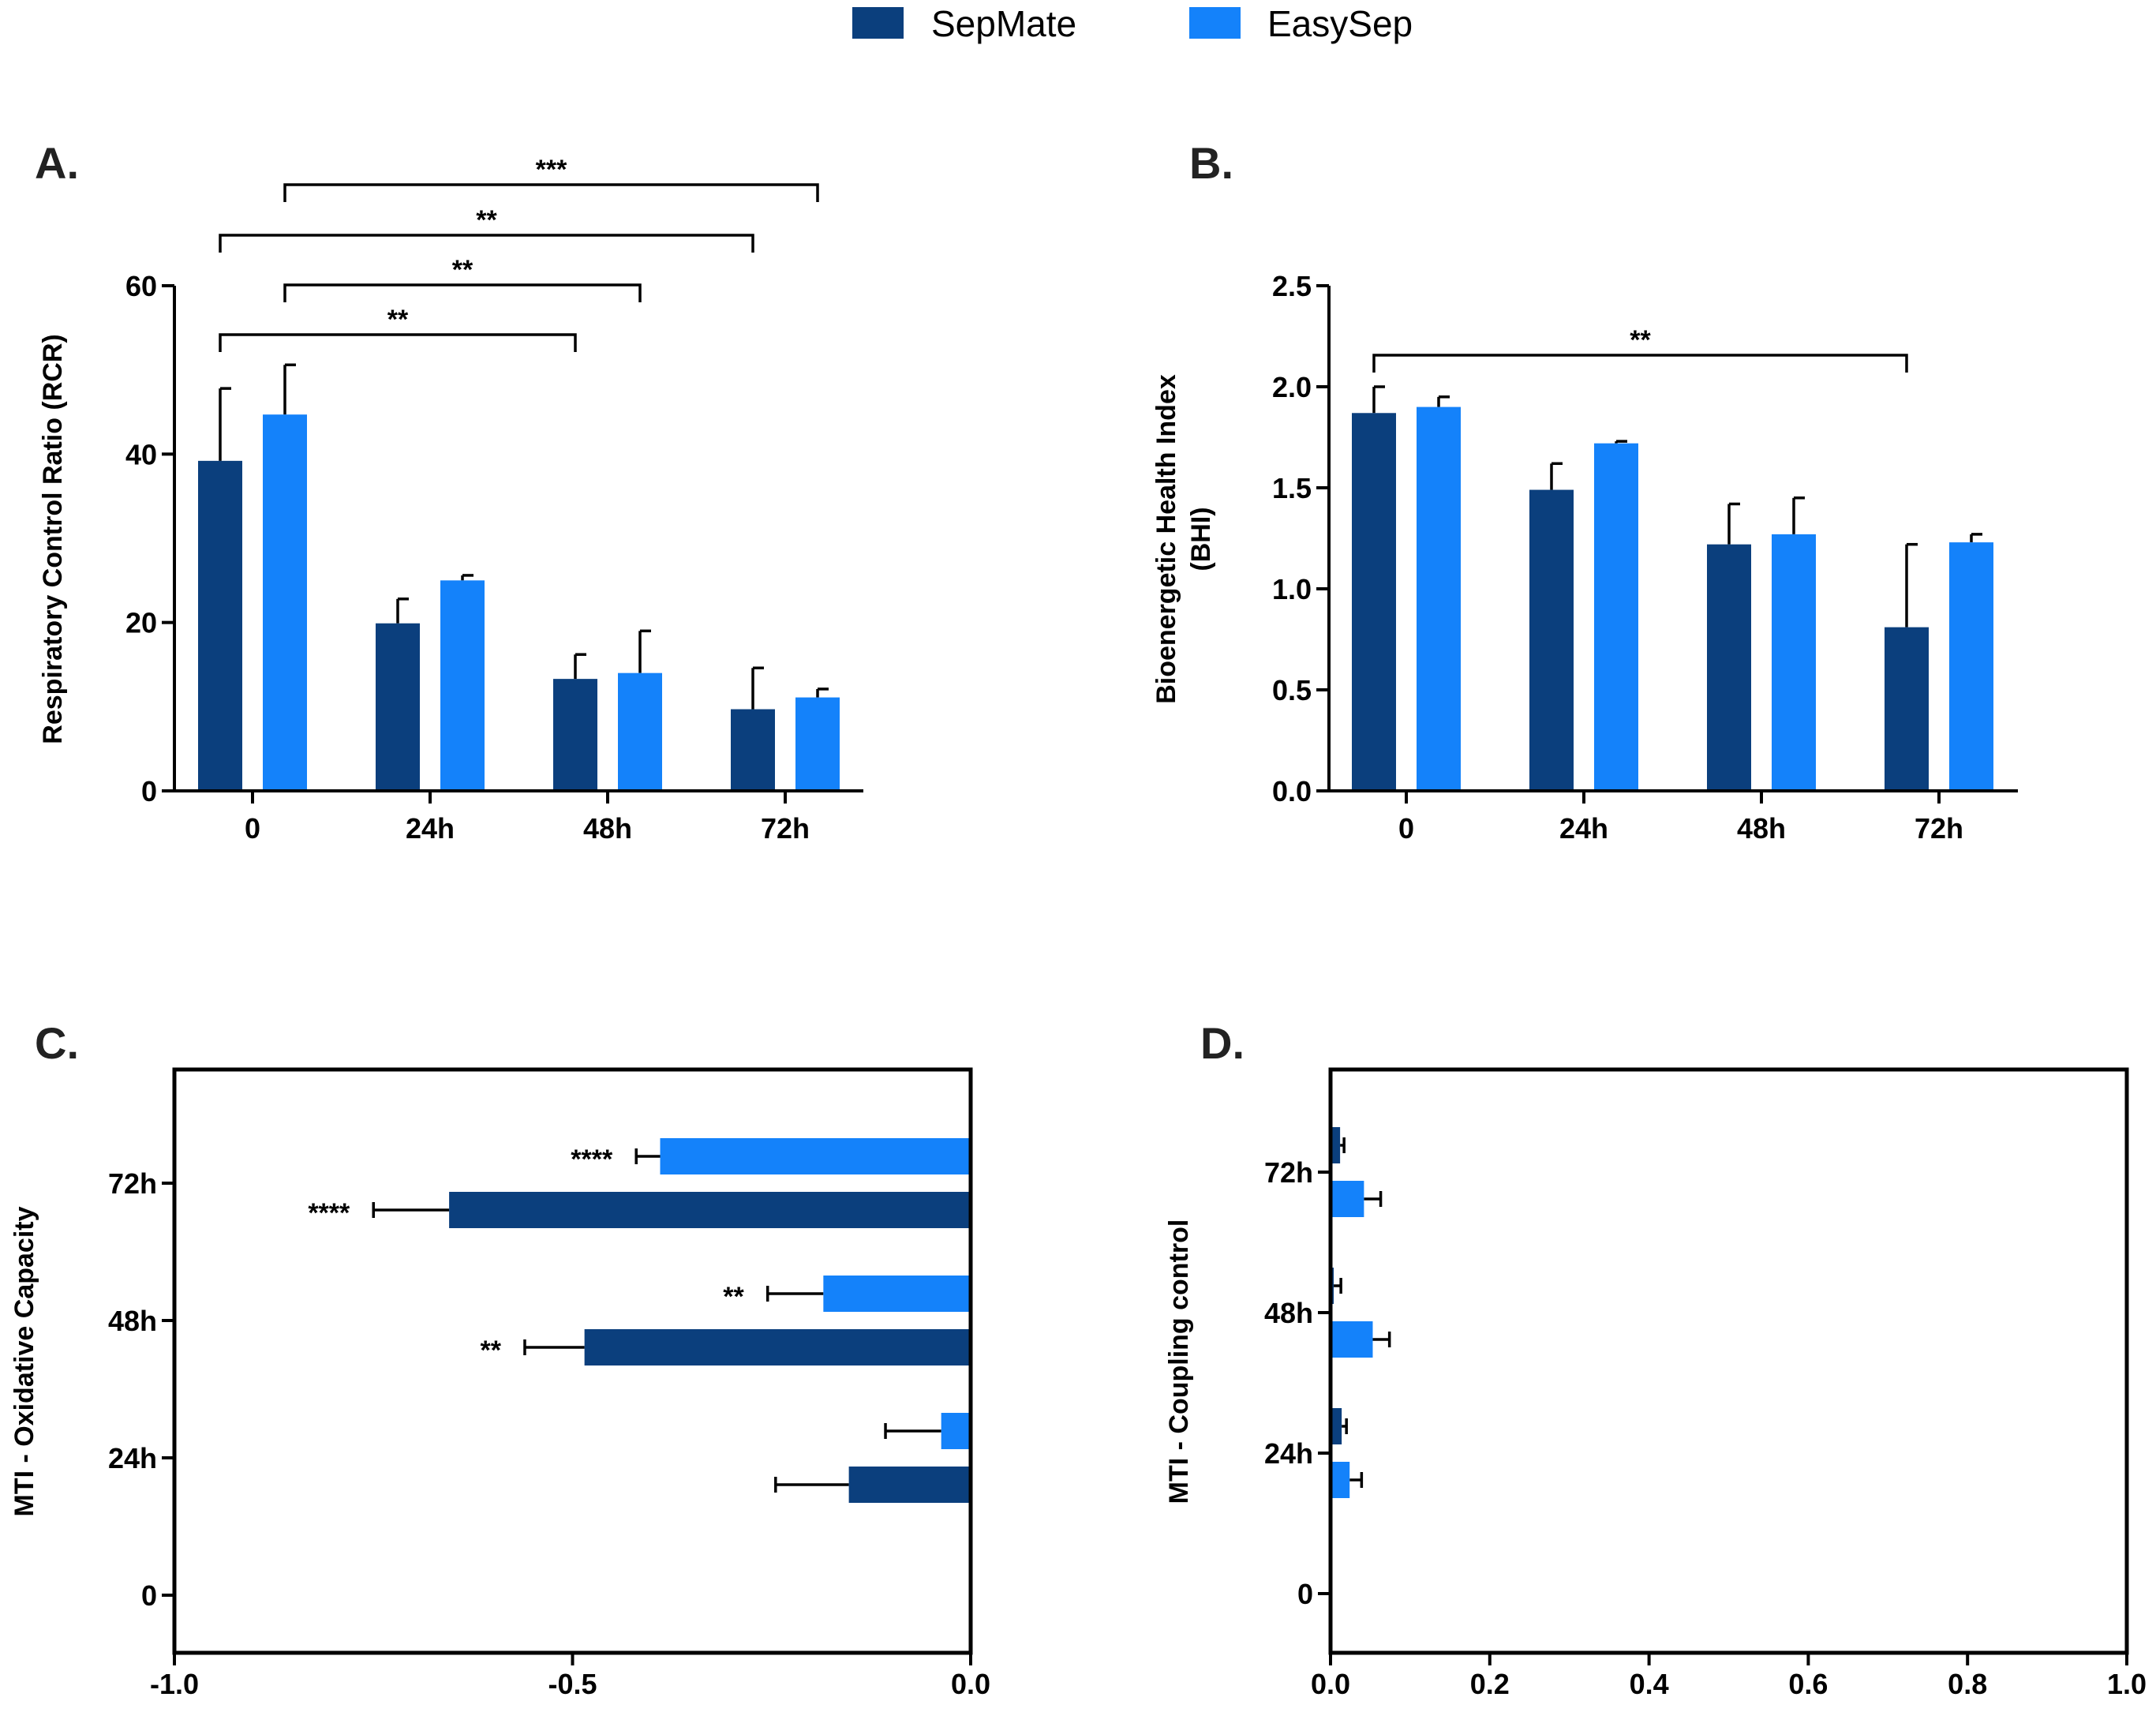 Image resolution: width=2156 pixels, height=1712 pixels. I want to click on y-axis-title: MTI - Oxidative Capacity, so click(24, 1361).